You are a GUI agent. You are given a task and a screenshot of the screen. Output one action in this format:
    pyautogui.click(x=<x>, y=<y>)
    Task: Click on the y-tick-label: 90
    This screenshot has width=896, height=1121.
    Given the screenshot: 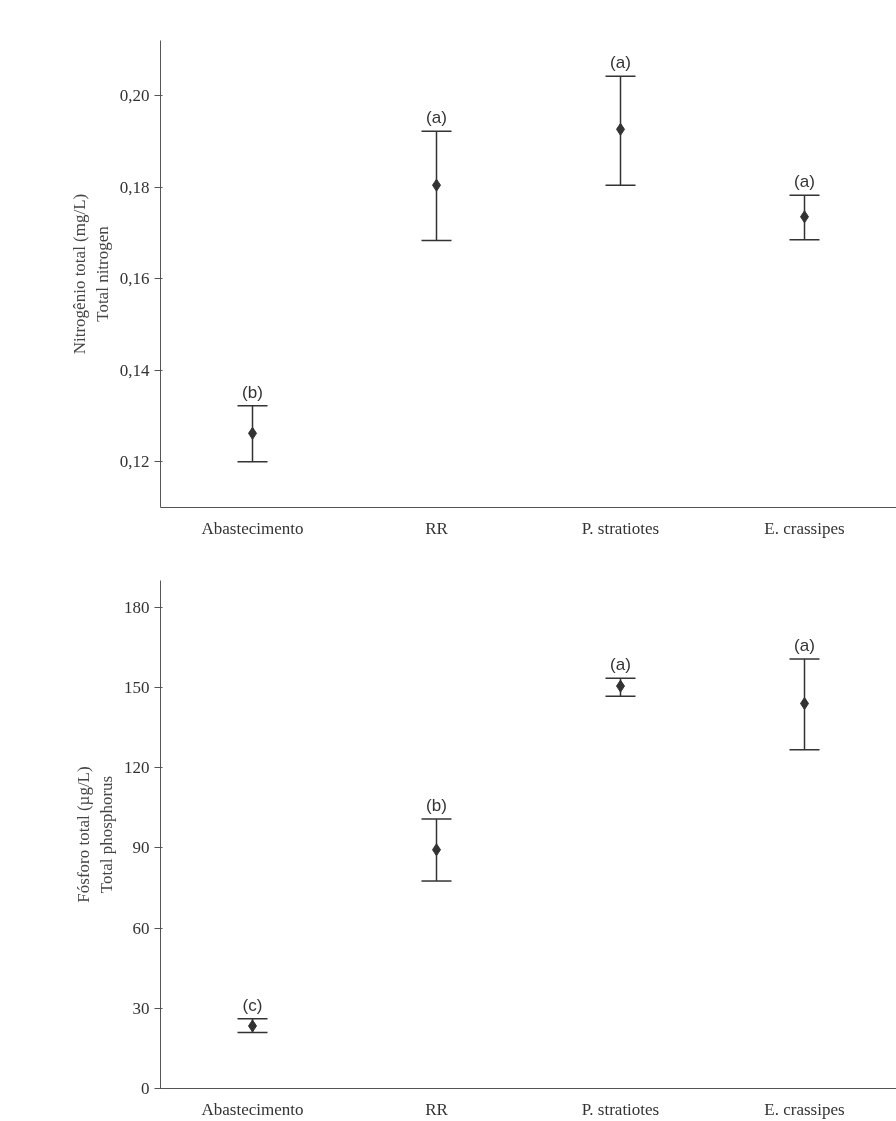 What is the action you would take?
    pyautogui.click(x=141, y=848)
    